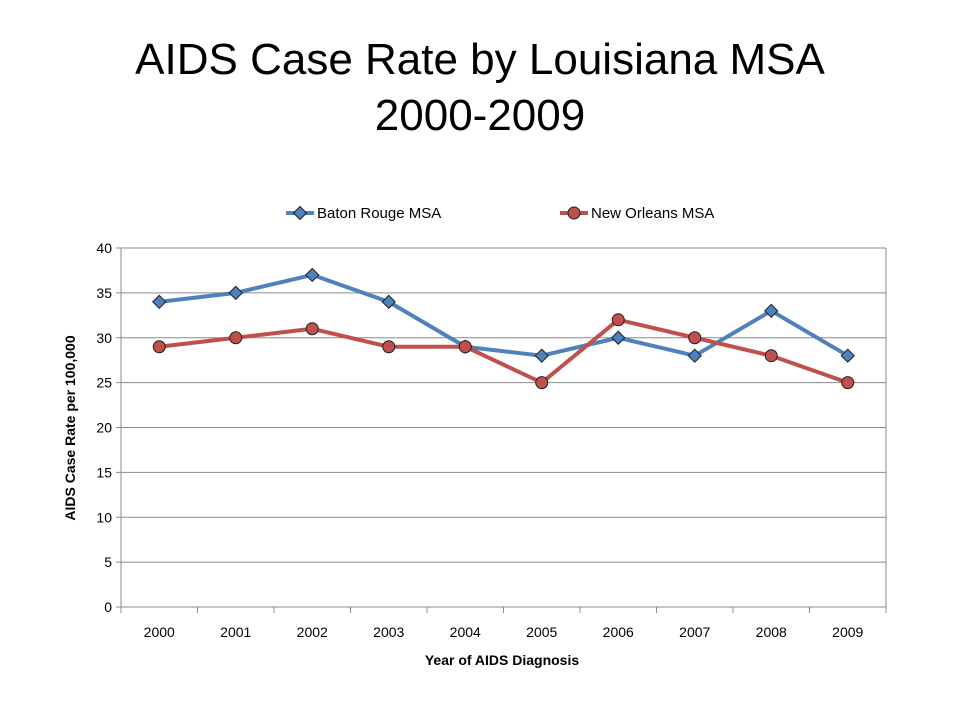  What do you see at coordinates (70, 427) in the screenshot?
I see `y-axis-title: AIDS Case Rate per 100,000` at bounding box center [70, 427].